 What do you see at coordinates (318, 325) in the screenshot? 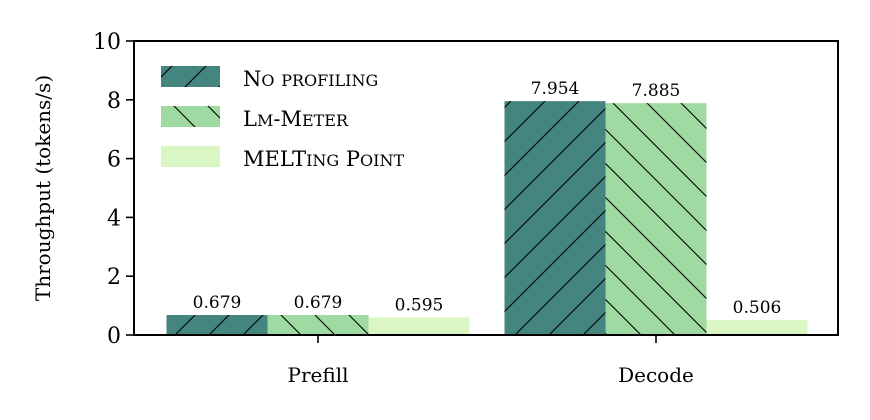
I see `bar-hatch-lm-meter-prefill` at bounding box center [318, 325].